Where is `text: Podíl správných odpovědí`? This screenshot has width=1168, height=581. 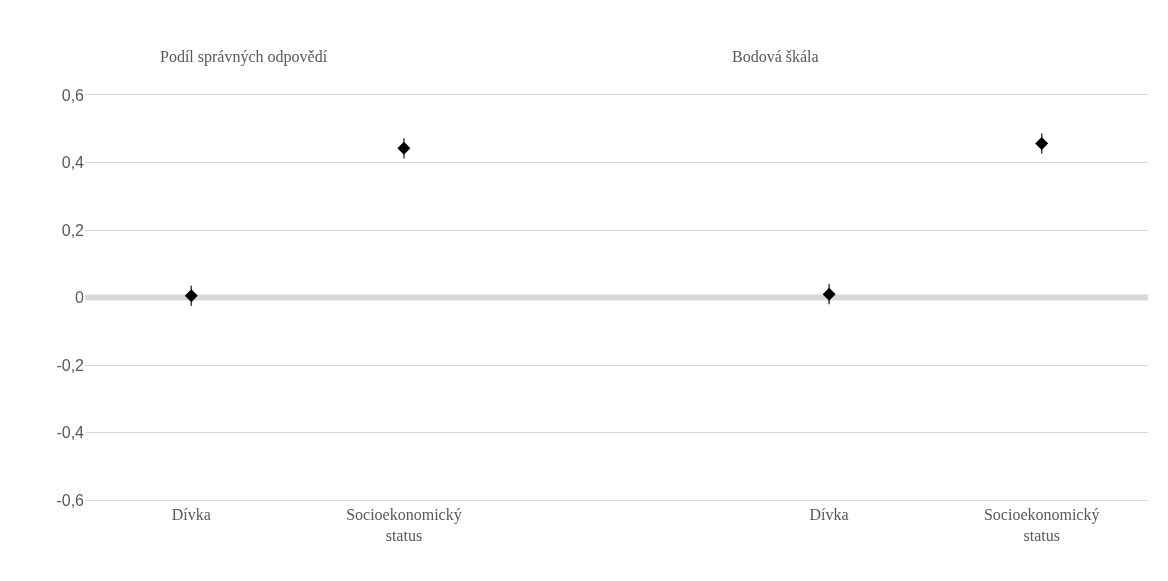
text: Podíl správných odpovědí is located at coordinates (244, 57).